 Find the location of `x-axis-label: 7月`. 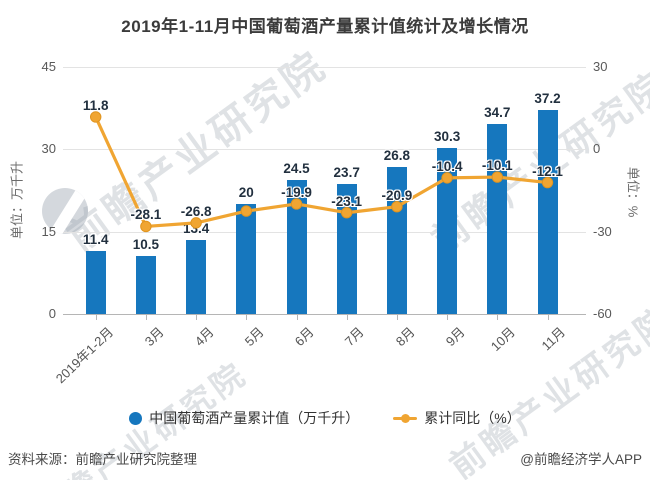

x-axis-label: 7月 is located at coordinates (355, 337).